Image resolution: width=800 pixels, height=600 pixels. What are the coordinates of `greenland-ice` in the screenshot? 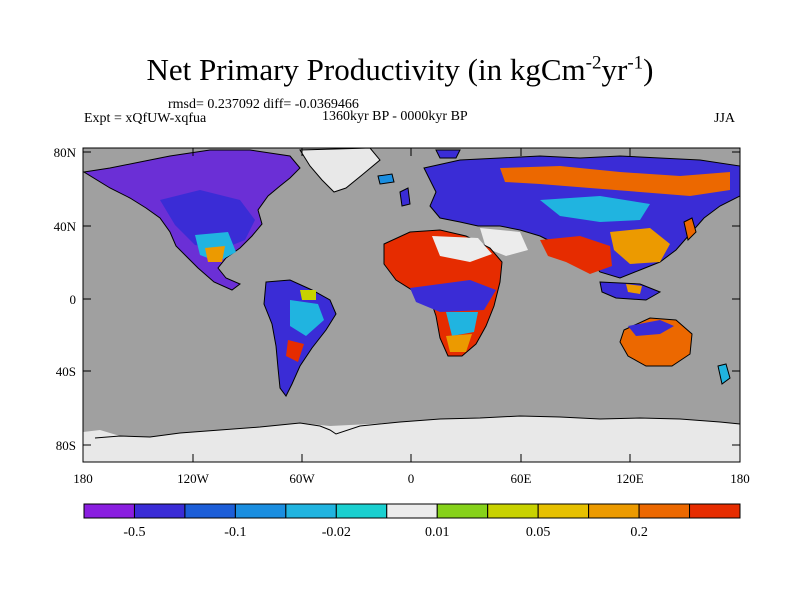 It's located at (340, 170).